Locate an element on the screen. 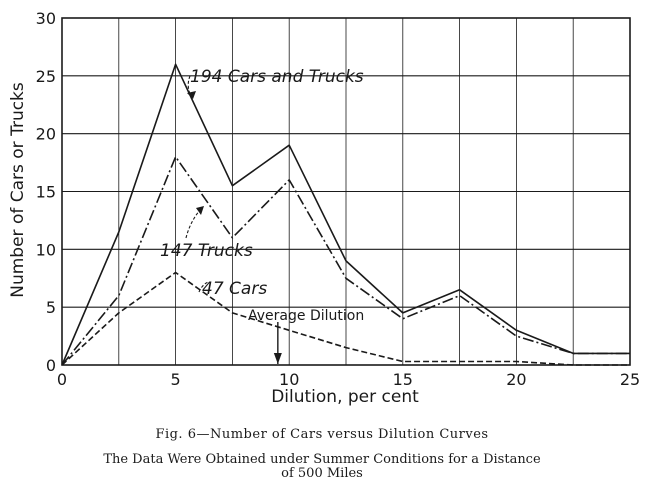  average-dilution-marker is located at coordinates (277, 343).